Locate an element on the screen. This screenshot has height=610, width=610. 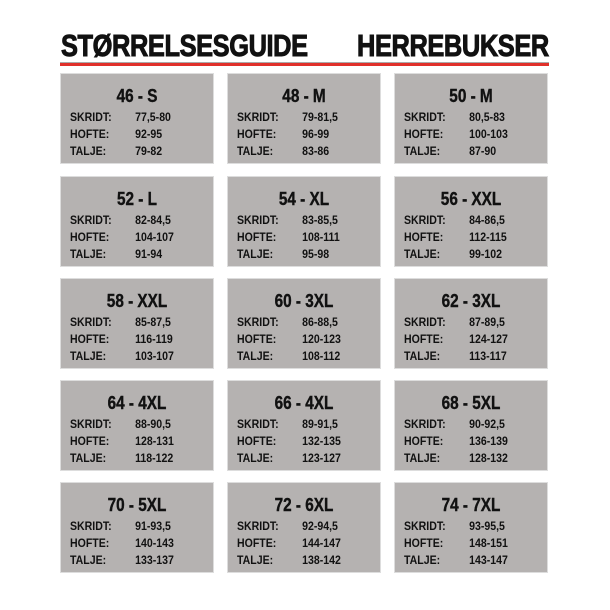
measure-row-hofte: HOFTE: 120-123 is located at coordinates (289, 339).